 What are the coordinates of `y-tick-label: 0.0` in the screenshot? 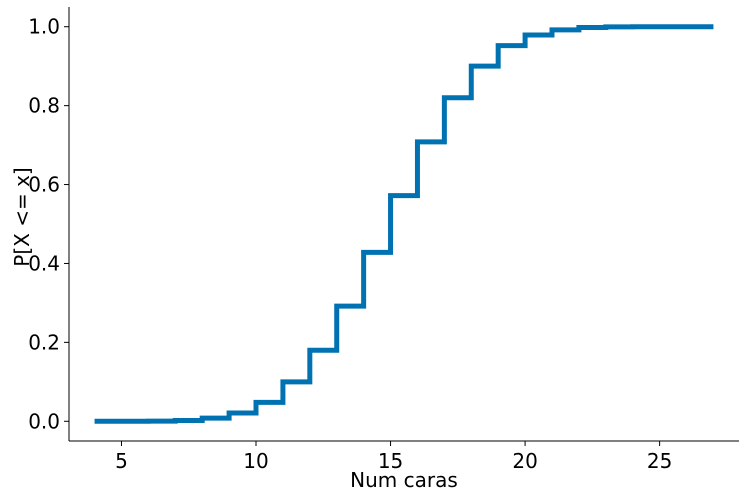 It's located at (44, 421).